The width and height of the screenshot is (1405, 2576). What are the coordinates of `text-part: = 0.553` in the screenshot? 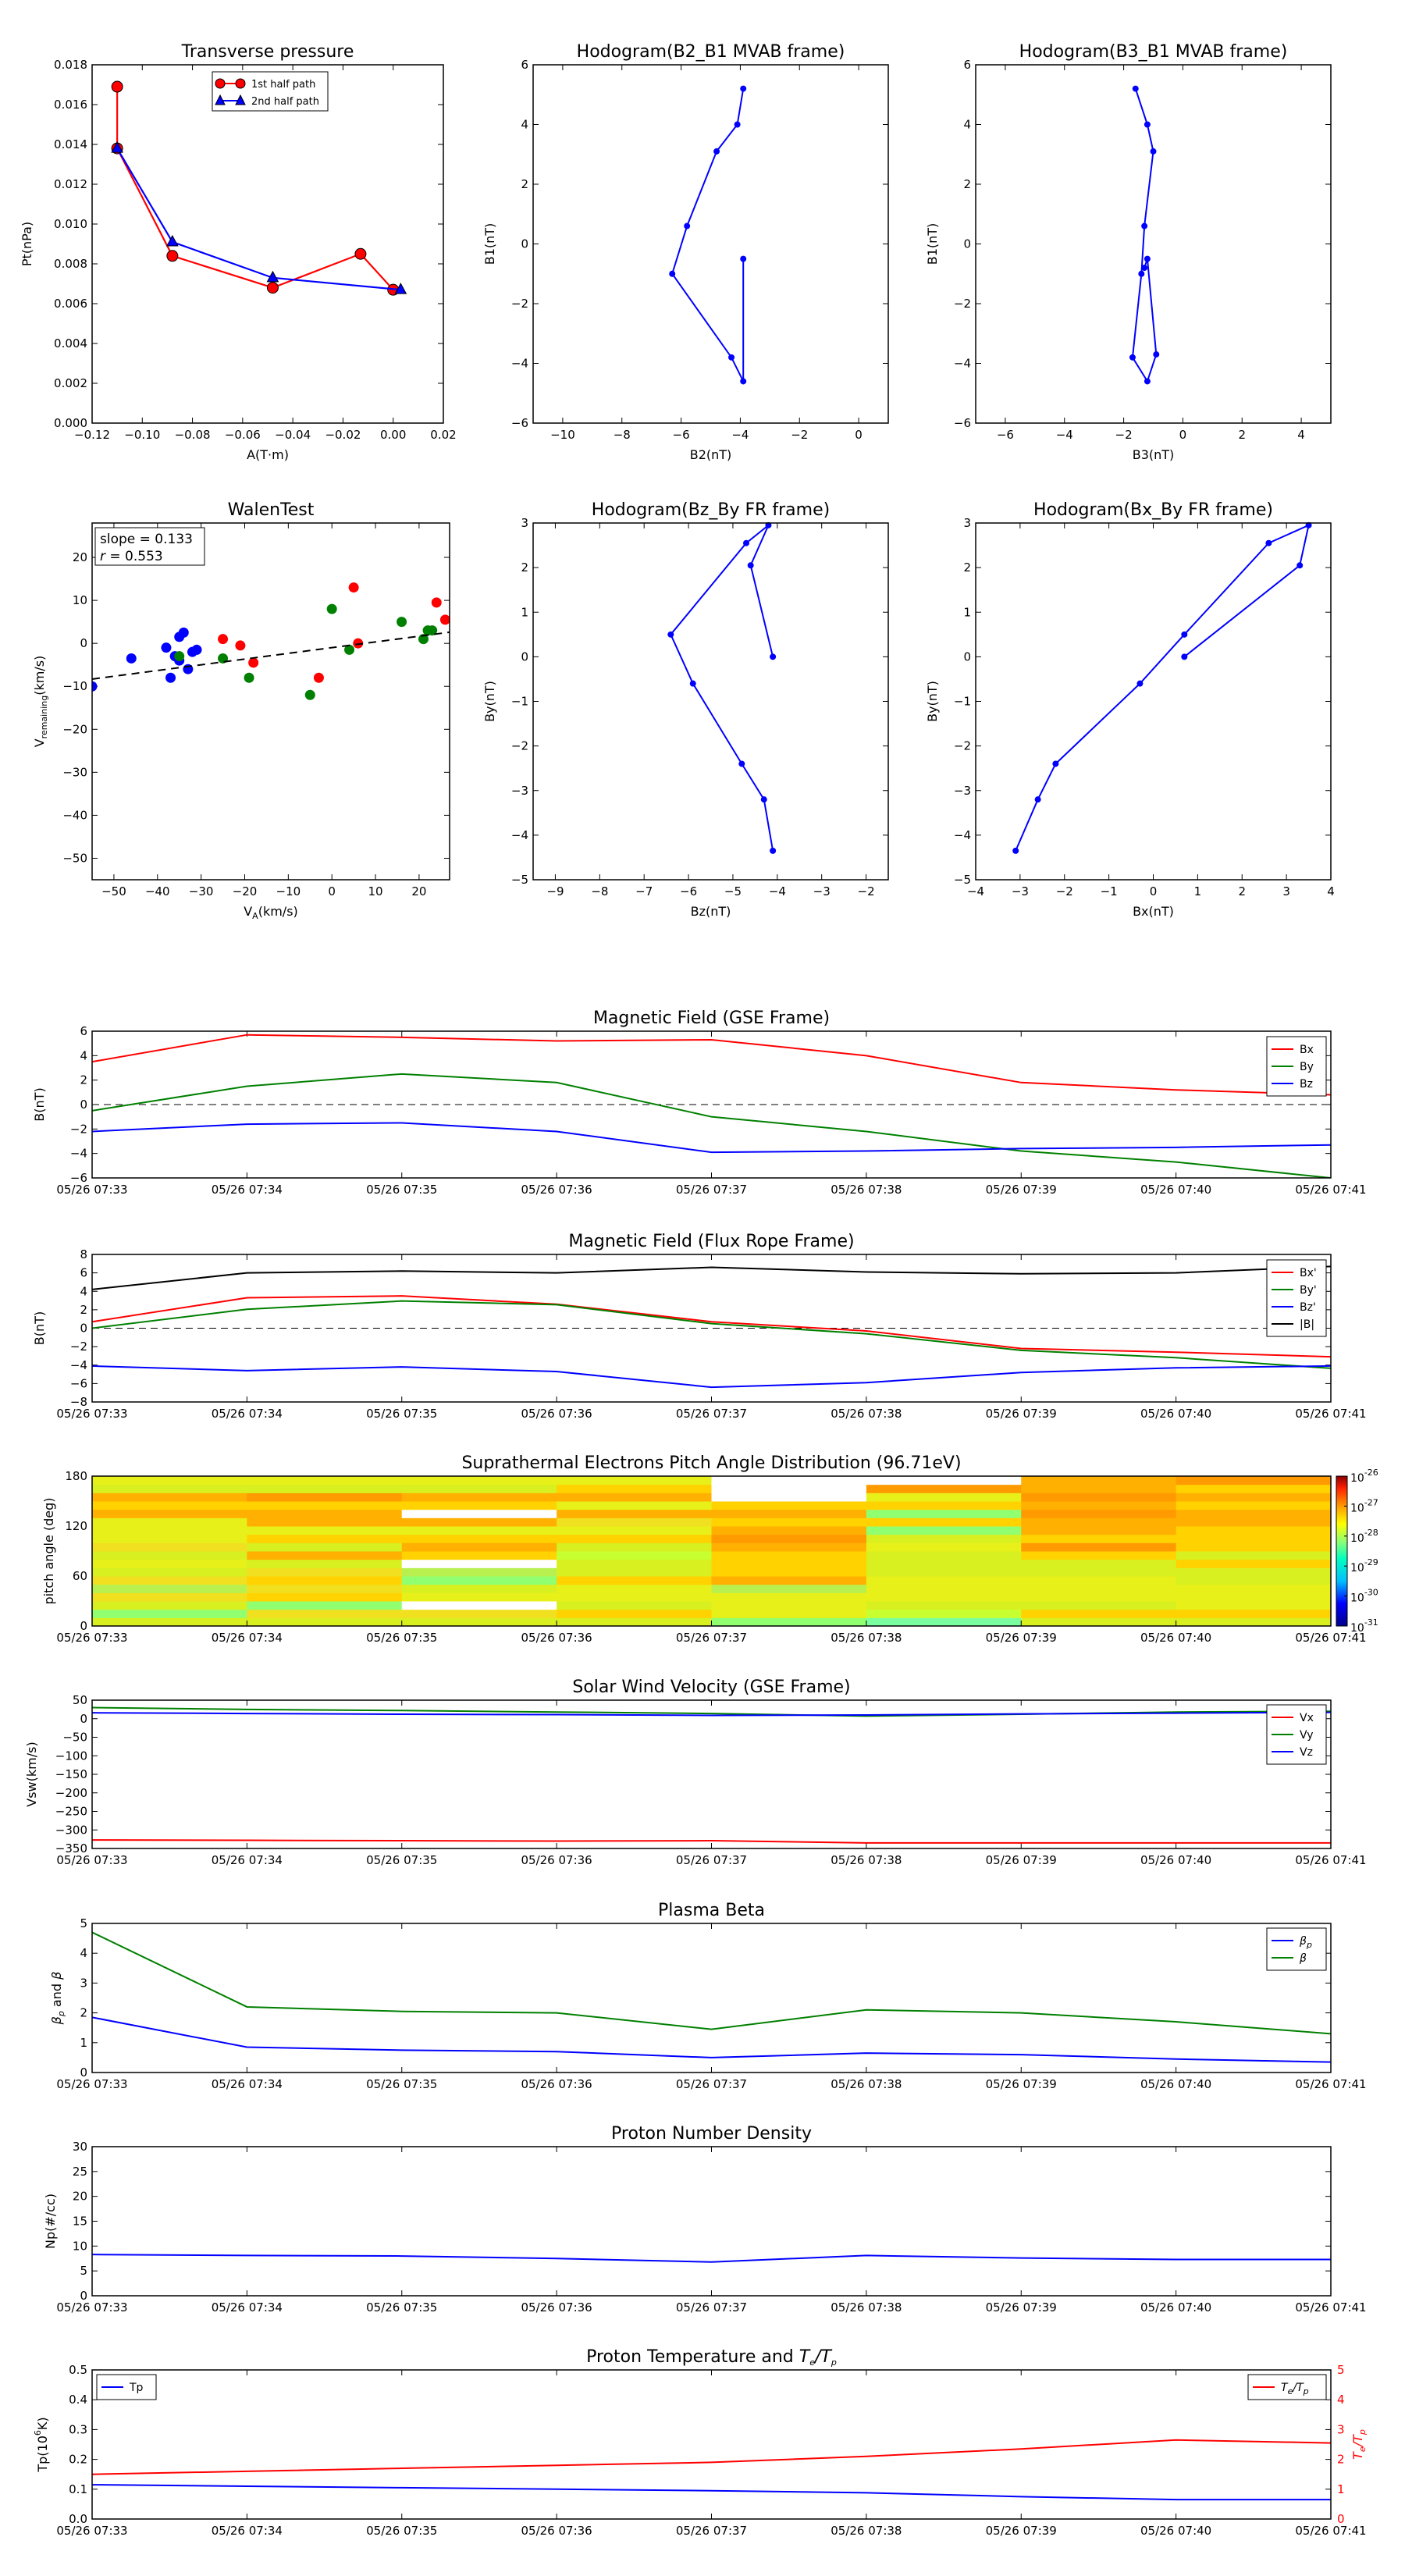 It's located at (134, 556).